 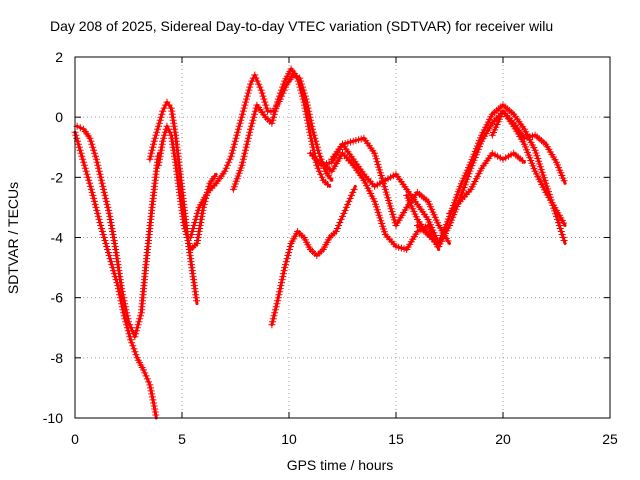 What do you see at coordinates (59, 117) in the screenshot?
I see `y-tick-label: 0` at bounding box center [59, 117].